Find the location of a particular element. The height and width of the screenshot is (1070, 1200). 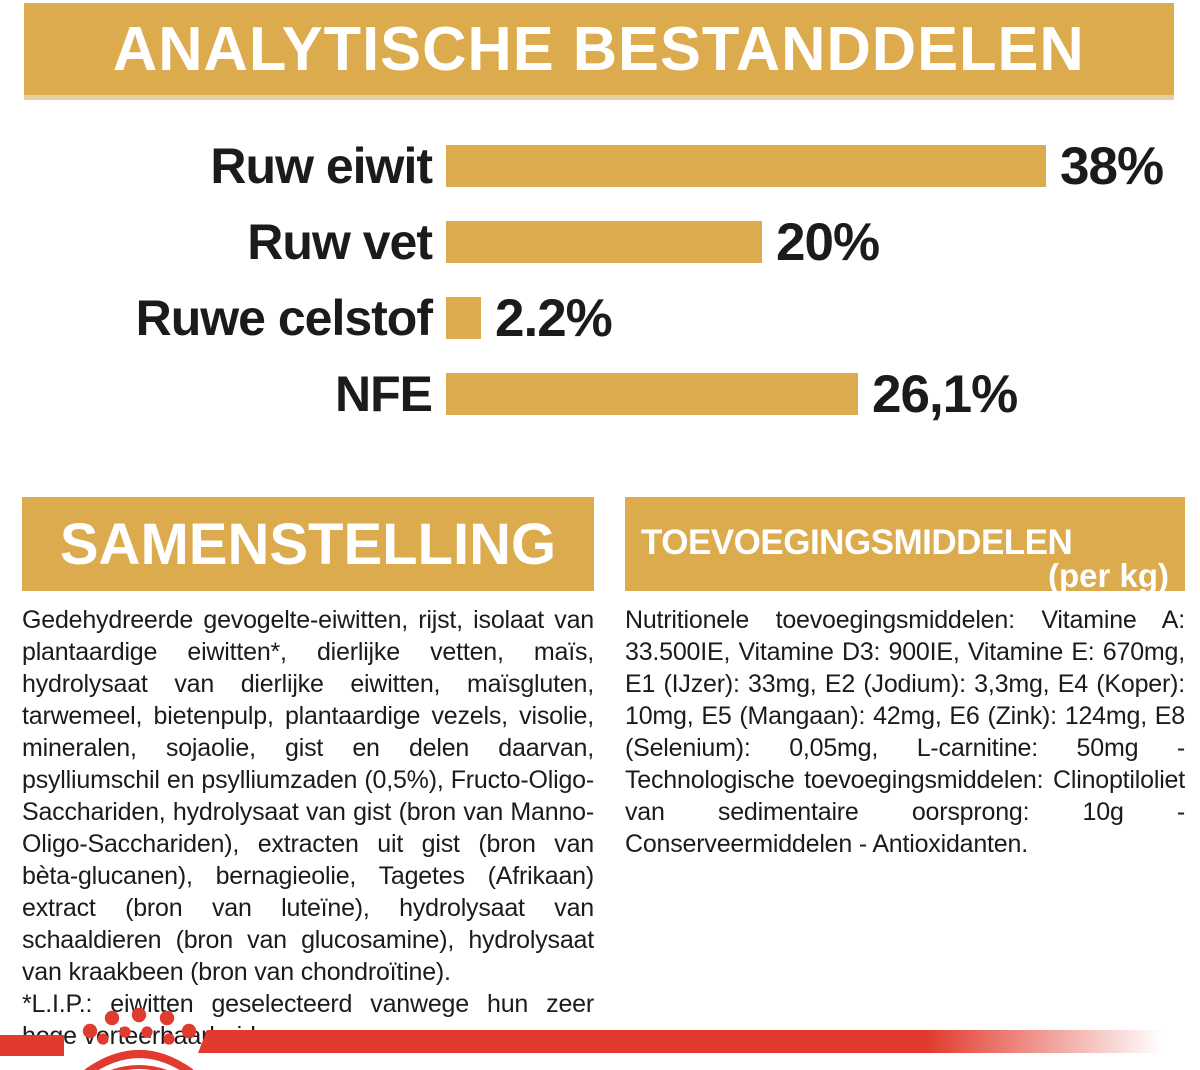

chart-row: NFE 26,1% is located at coordinates (600, 394).